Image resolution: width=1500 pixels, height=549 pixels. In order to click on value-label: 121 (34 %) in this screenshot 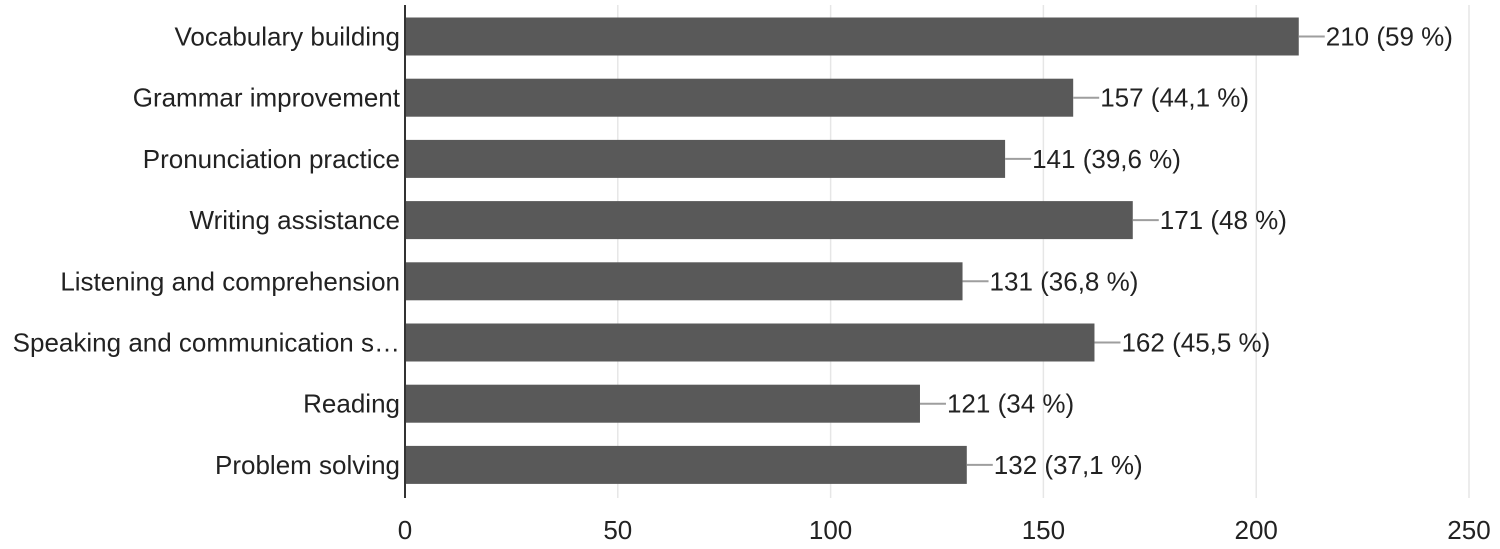, I will do `click(1010, 404)`.